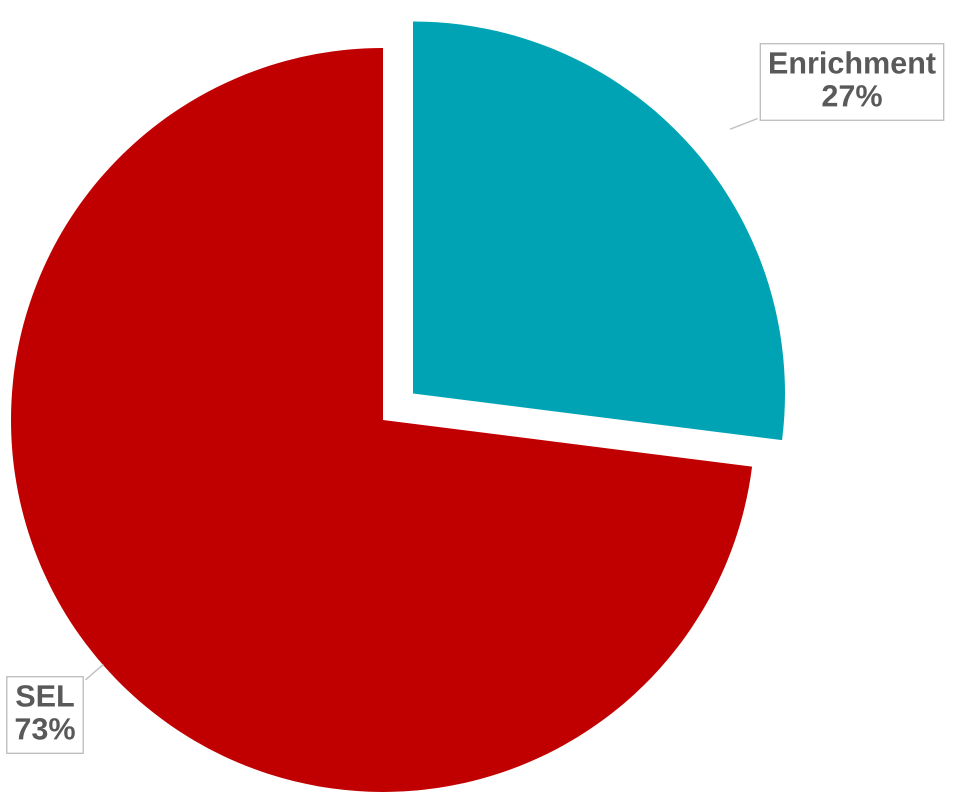 Image resolution: width=966 pixels, height=795 pixels. I want to click on data-label: 27%, so click(852, 96).